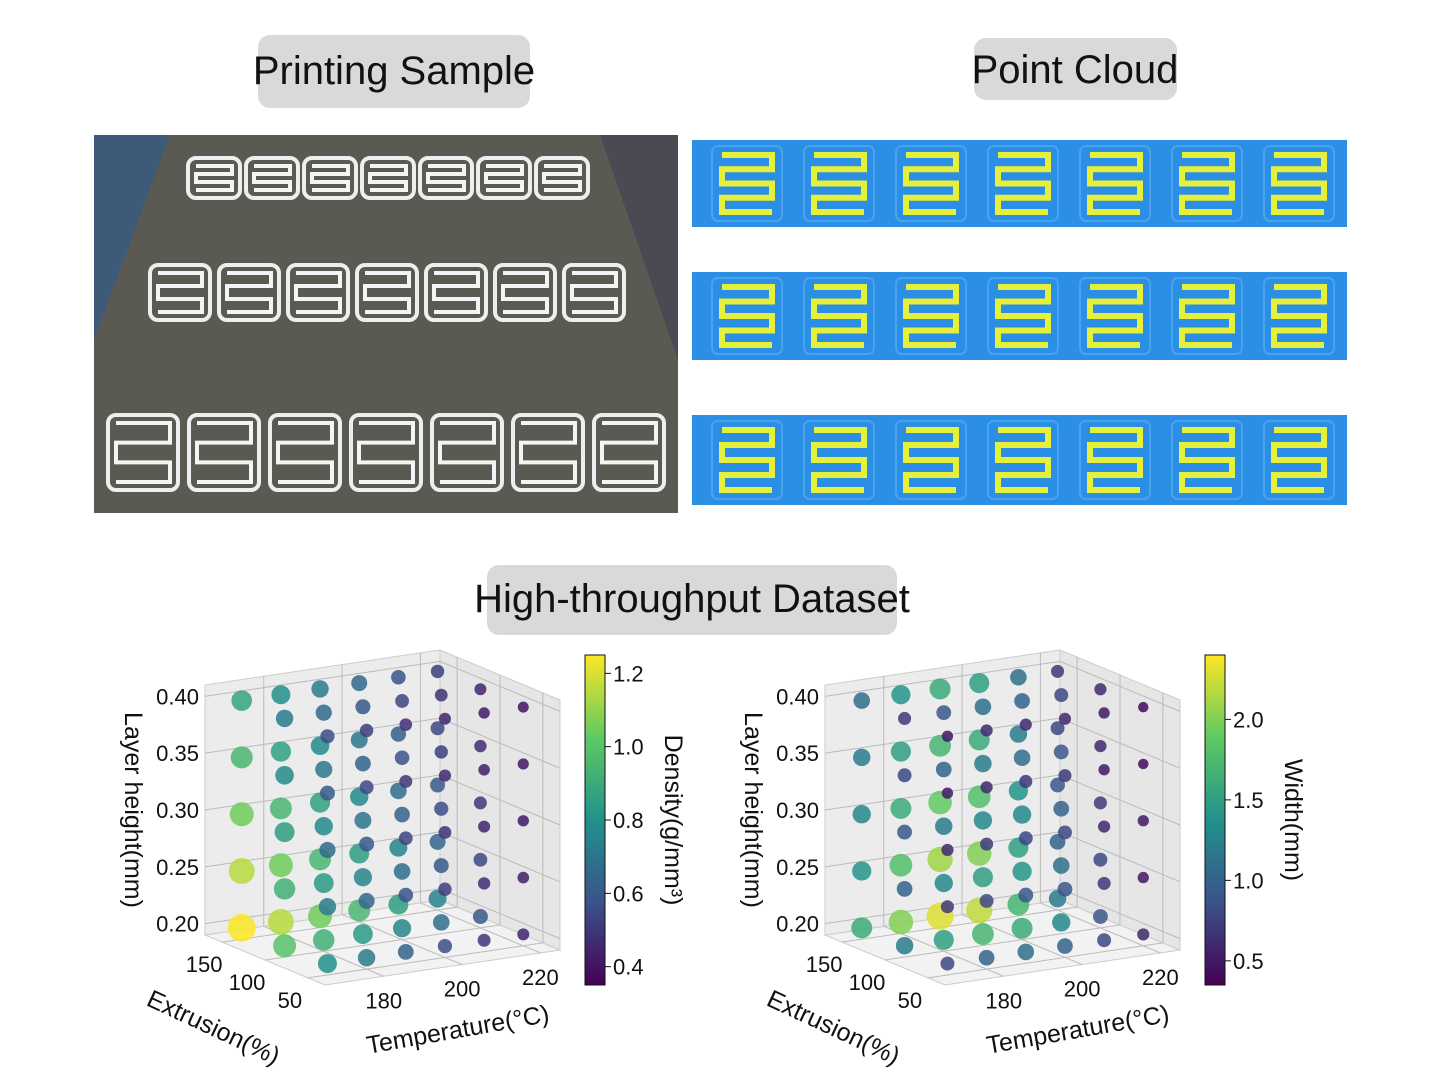 The image size is (1440, 1085). Describe the element at coordinates (910, 1000) in the screenshot. I see `y-tick-label: 50` at that location.